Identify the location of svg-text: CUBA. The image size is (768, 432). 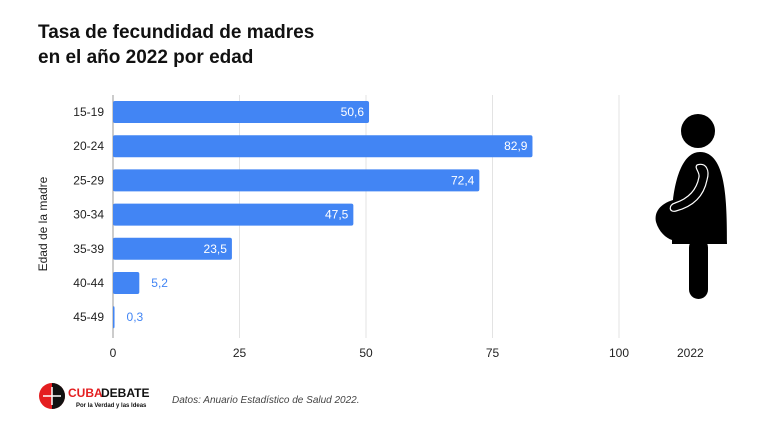
(85, 393).